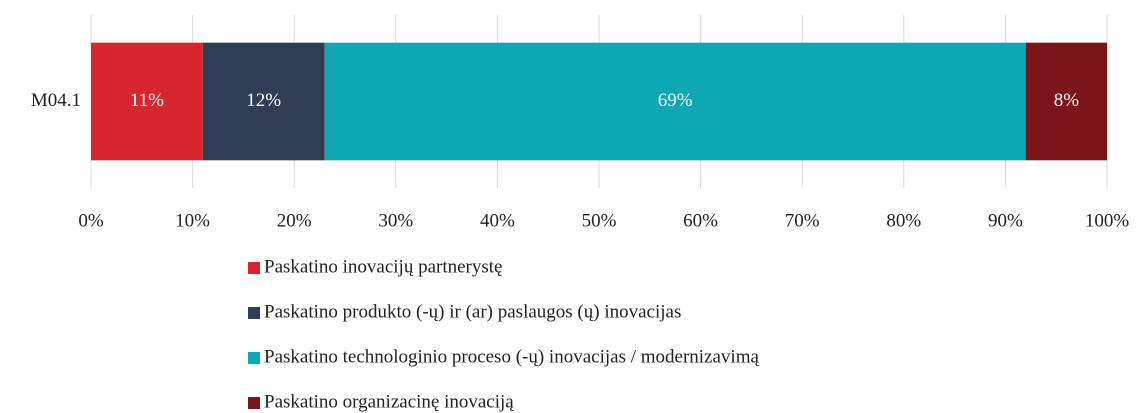 This screenshot has height=413, width=1141. What do you see at coordinates (903, 220) in the screenshot?
I see `x-tick-label: 80%` at bounding box center [903, 220].